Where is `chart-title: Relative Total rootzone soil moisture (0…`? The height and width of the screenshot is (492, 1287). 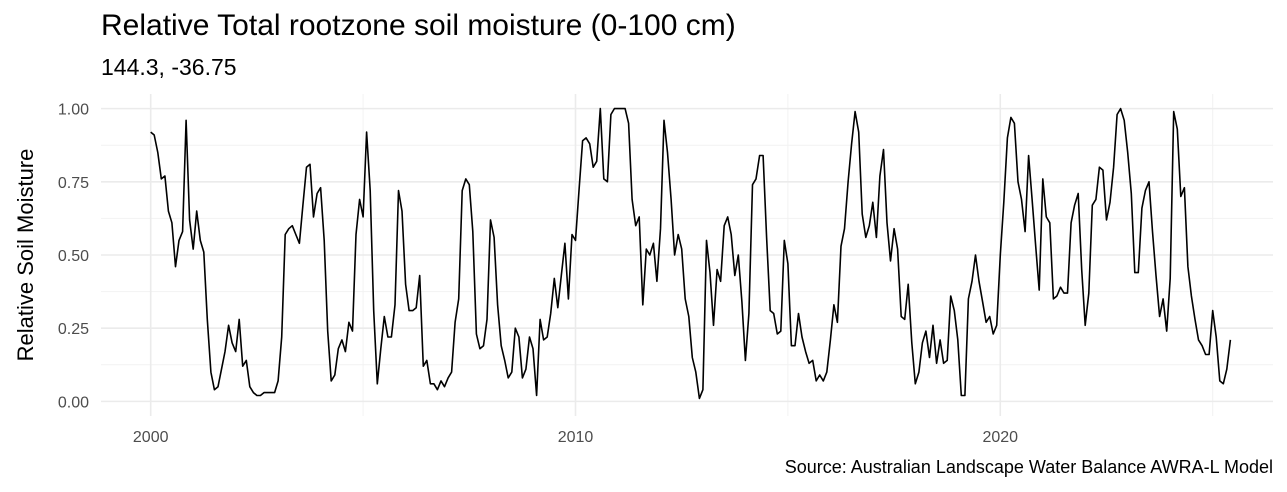
chart-title: Relative Total rootzone soil moisture (0… is located at coordinates (418, 25).